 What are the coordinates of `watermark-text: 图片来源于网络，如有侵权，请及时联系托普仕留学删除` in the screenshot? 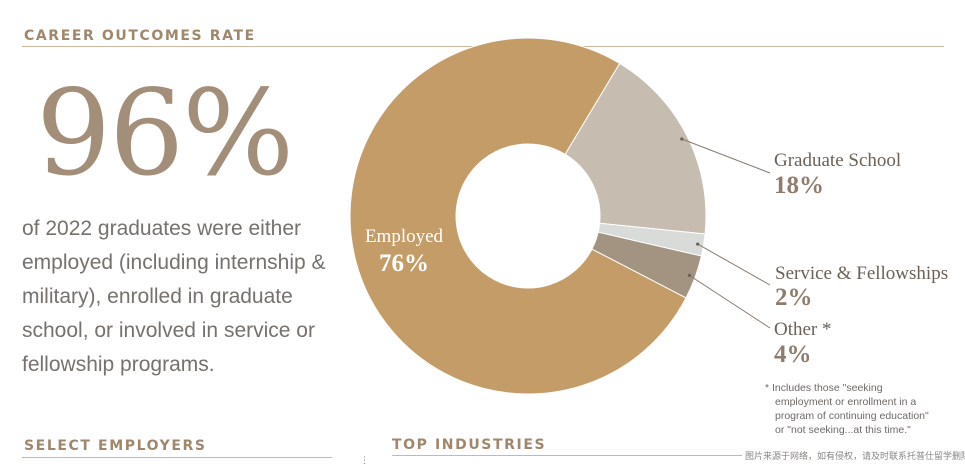 It's located at (855, 457).